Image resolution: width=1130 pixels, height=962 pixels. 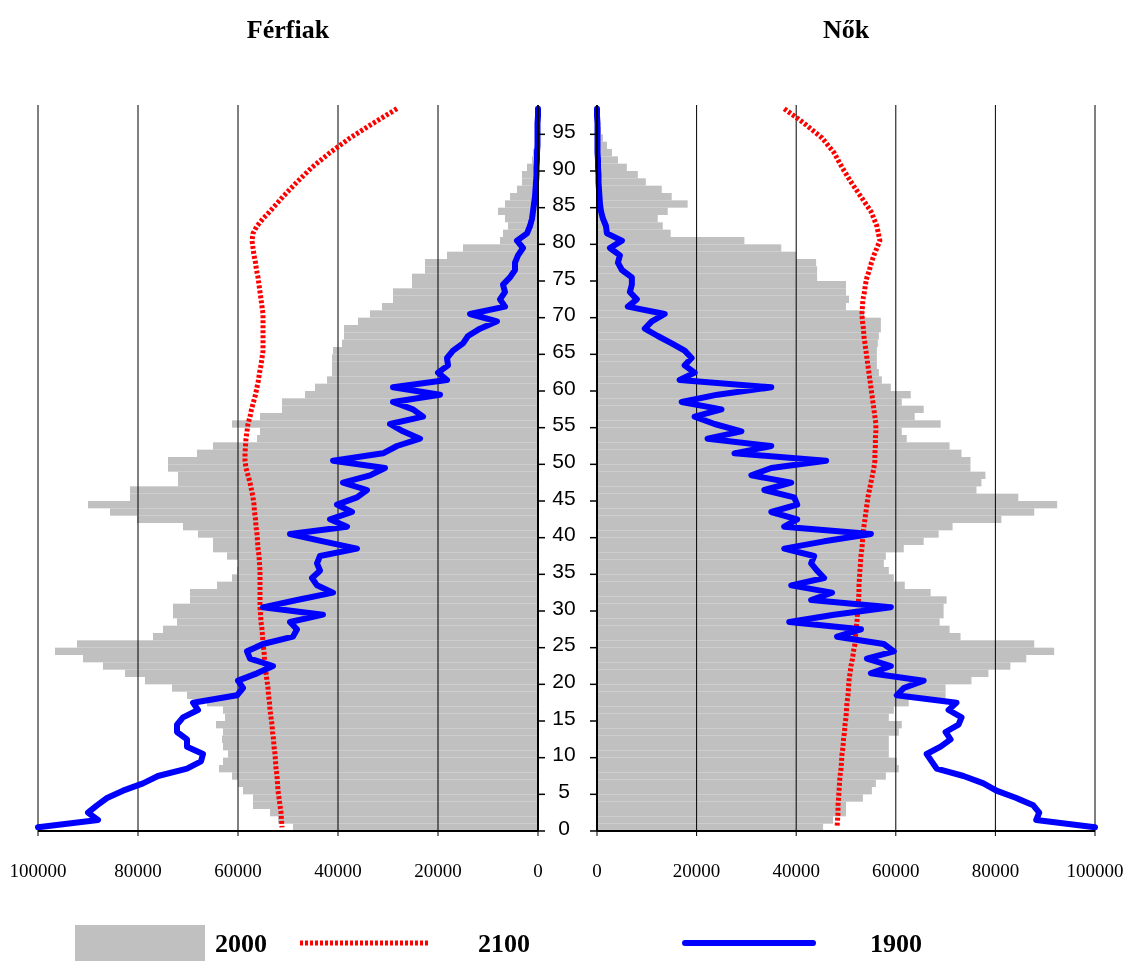 What do you see at coordinates (564, 681) in the screenshot?
I see `y-tick-label: 20` at bounding box center [564, 681].